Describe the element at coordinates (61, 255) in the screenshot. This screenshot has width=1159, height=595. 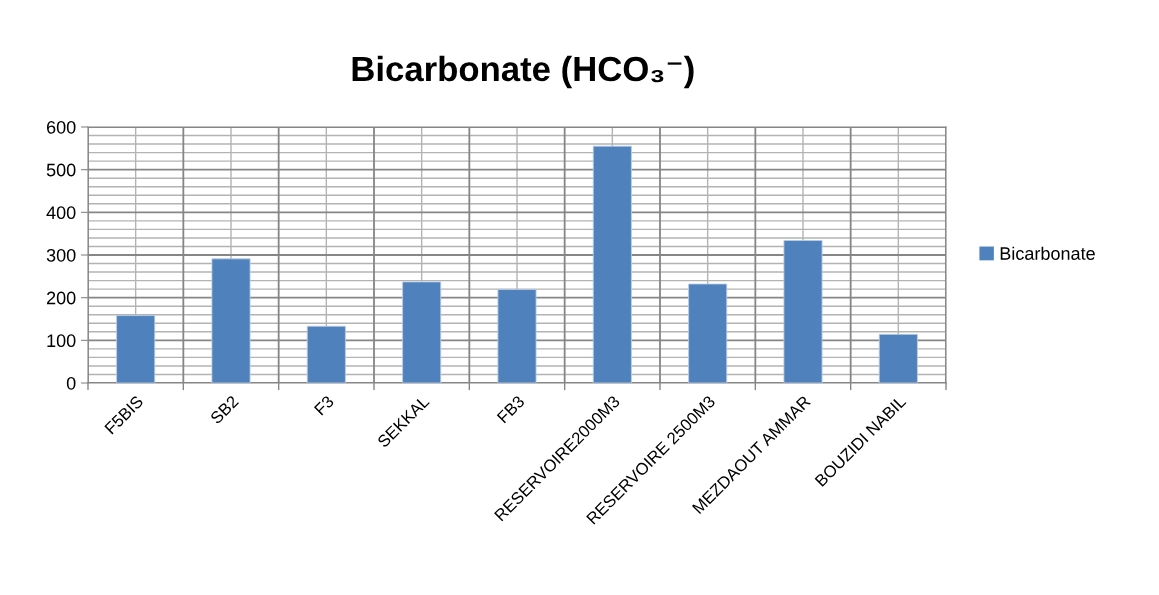
I see `y-tick-label: 300` at that location.